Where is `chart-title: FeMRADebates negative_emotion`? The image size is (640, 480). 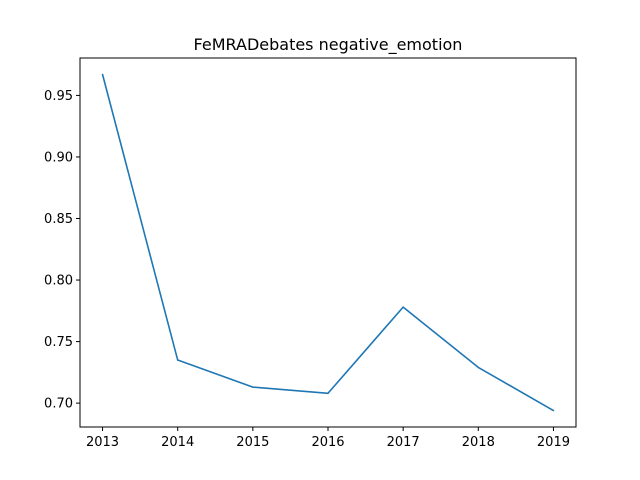
chart-title: FeMRADebates negative_emotion is located at coordinates (328, 45).